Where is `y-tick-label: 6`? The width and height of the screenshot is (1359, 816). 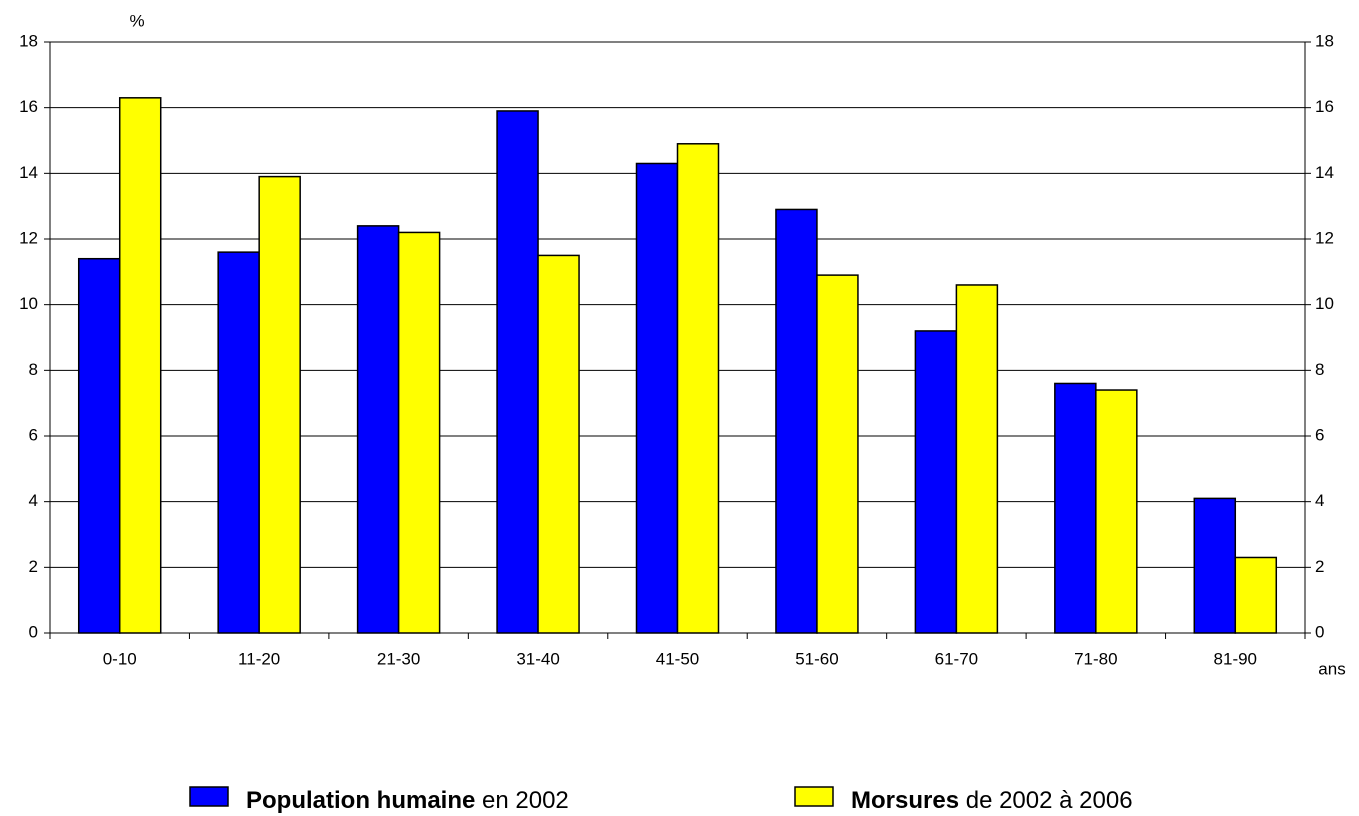 y-tick-label: 6 is located at coordinates (33, 434).